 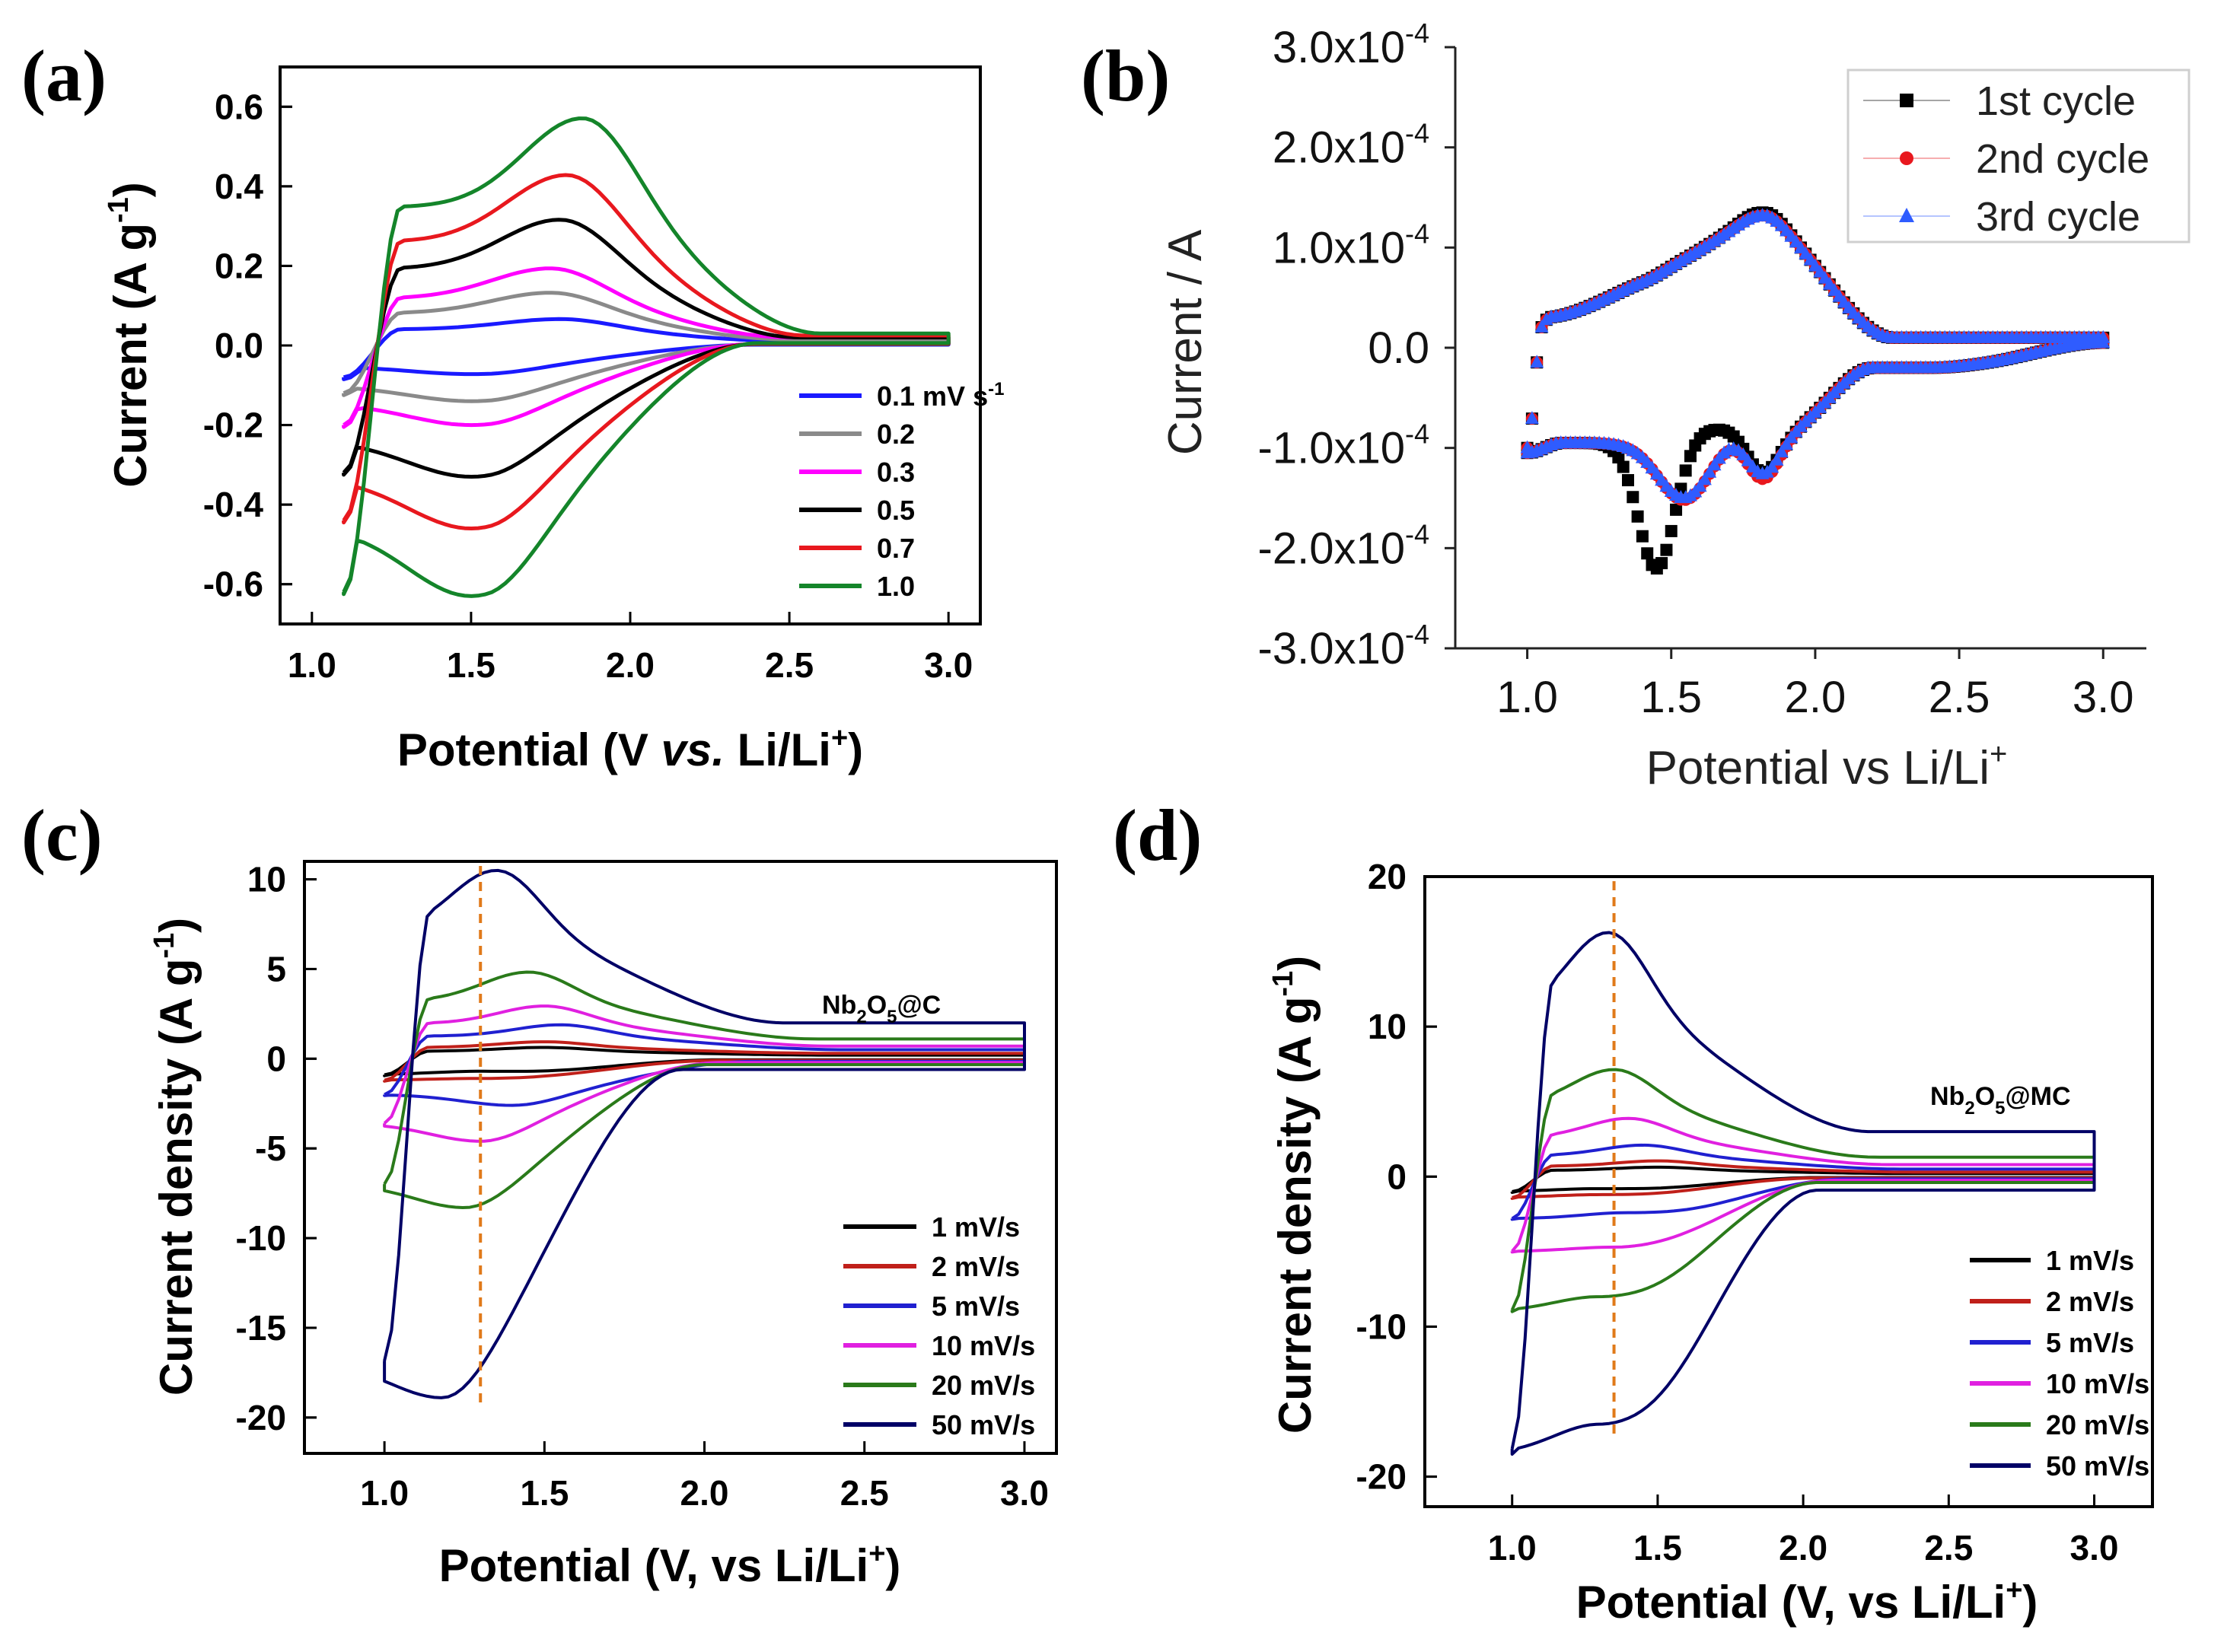 What do you see at coordinates (630, 748) in the screenshot?
I see `panel-a-x-title: Potential (V vs. Li/Li+)` at bounding box center [630, 748].